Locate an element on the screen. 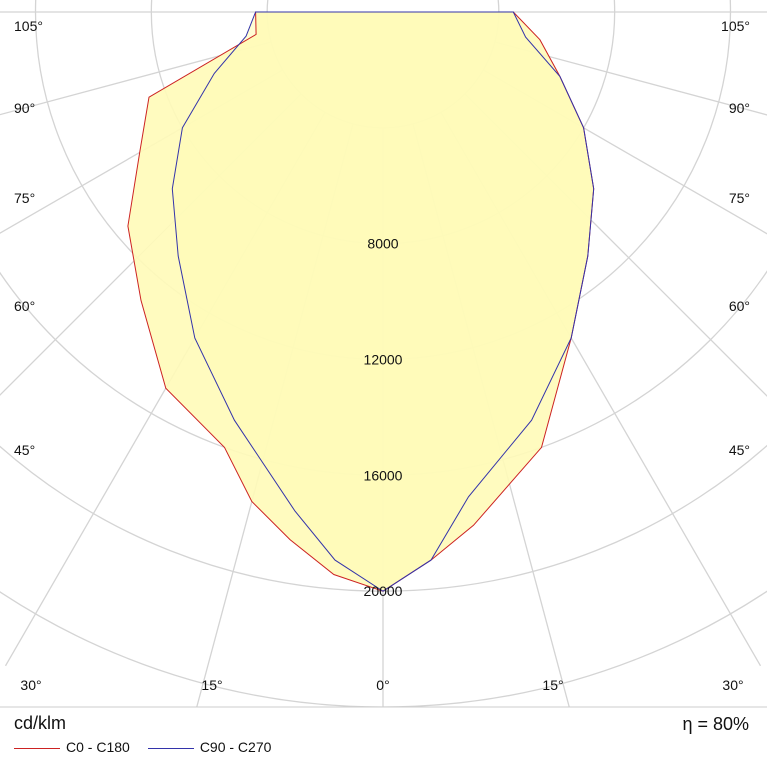 This screenshot has height=767, width=767. angle-tick-bottom-0: 30° is located at coordinates (30, 685).